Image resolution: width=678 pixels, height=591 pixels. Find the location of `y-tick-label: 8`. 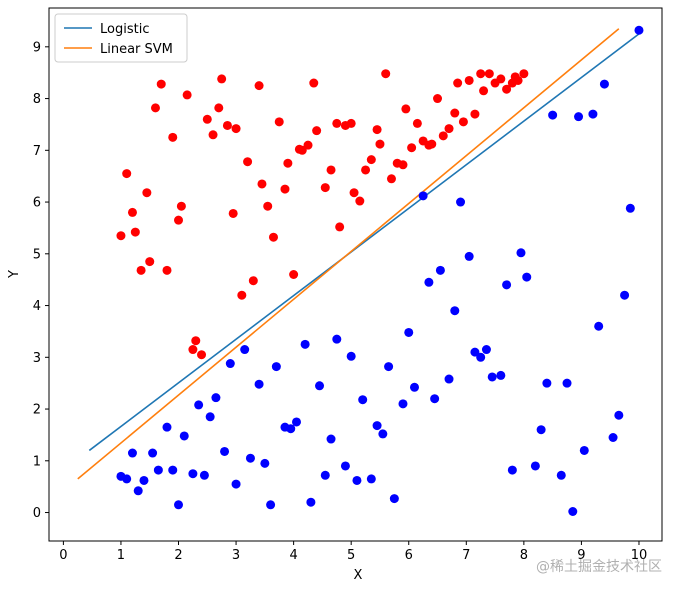

y-tick-label: 8 is located at coordinates (37, 99).